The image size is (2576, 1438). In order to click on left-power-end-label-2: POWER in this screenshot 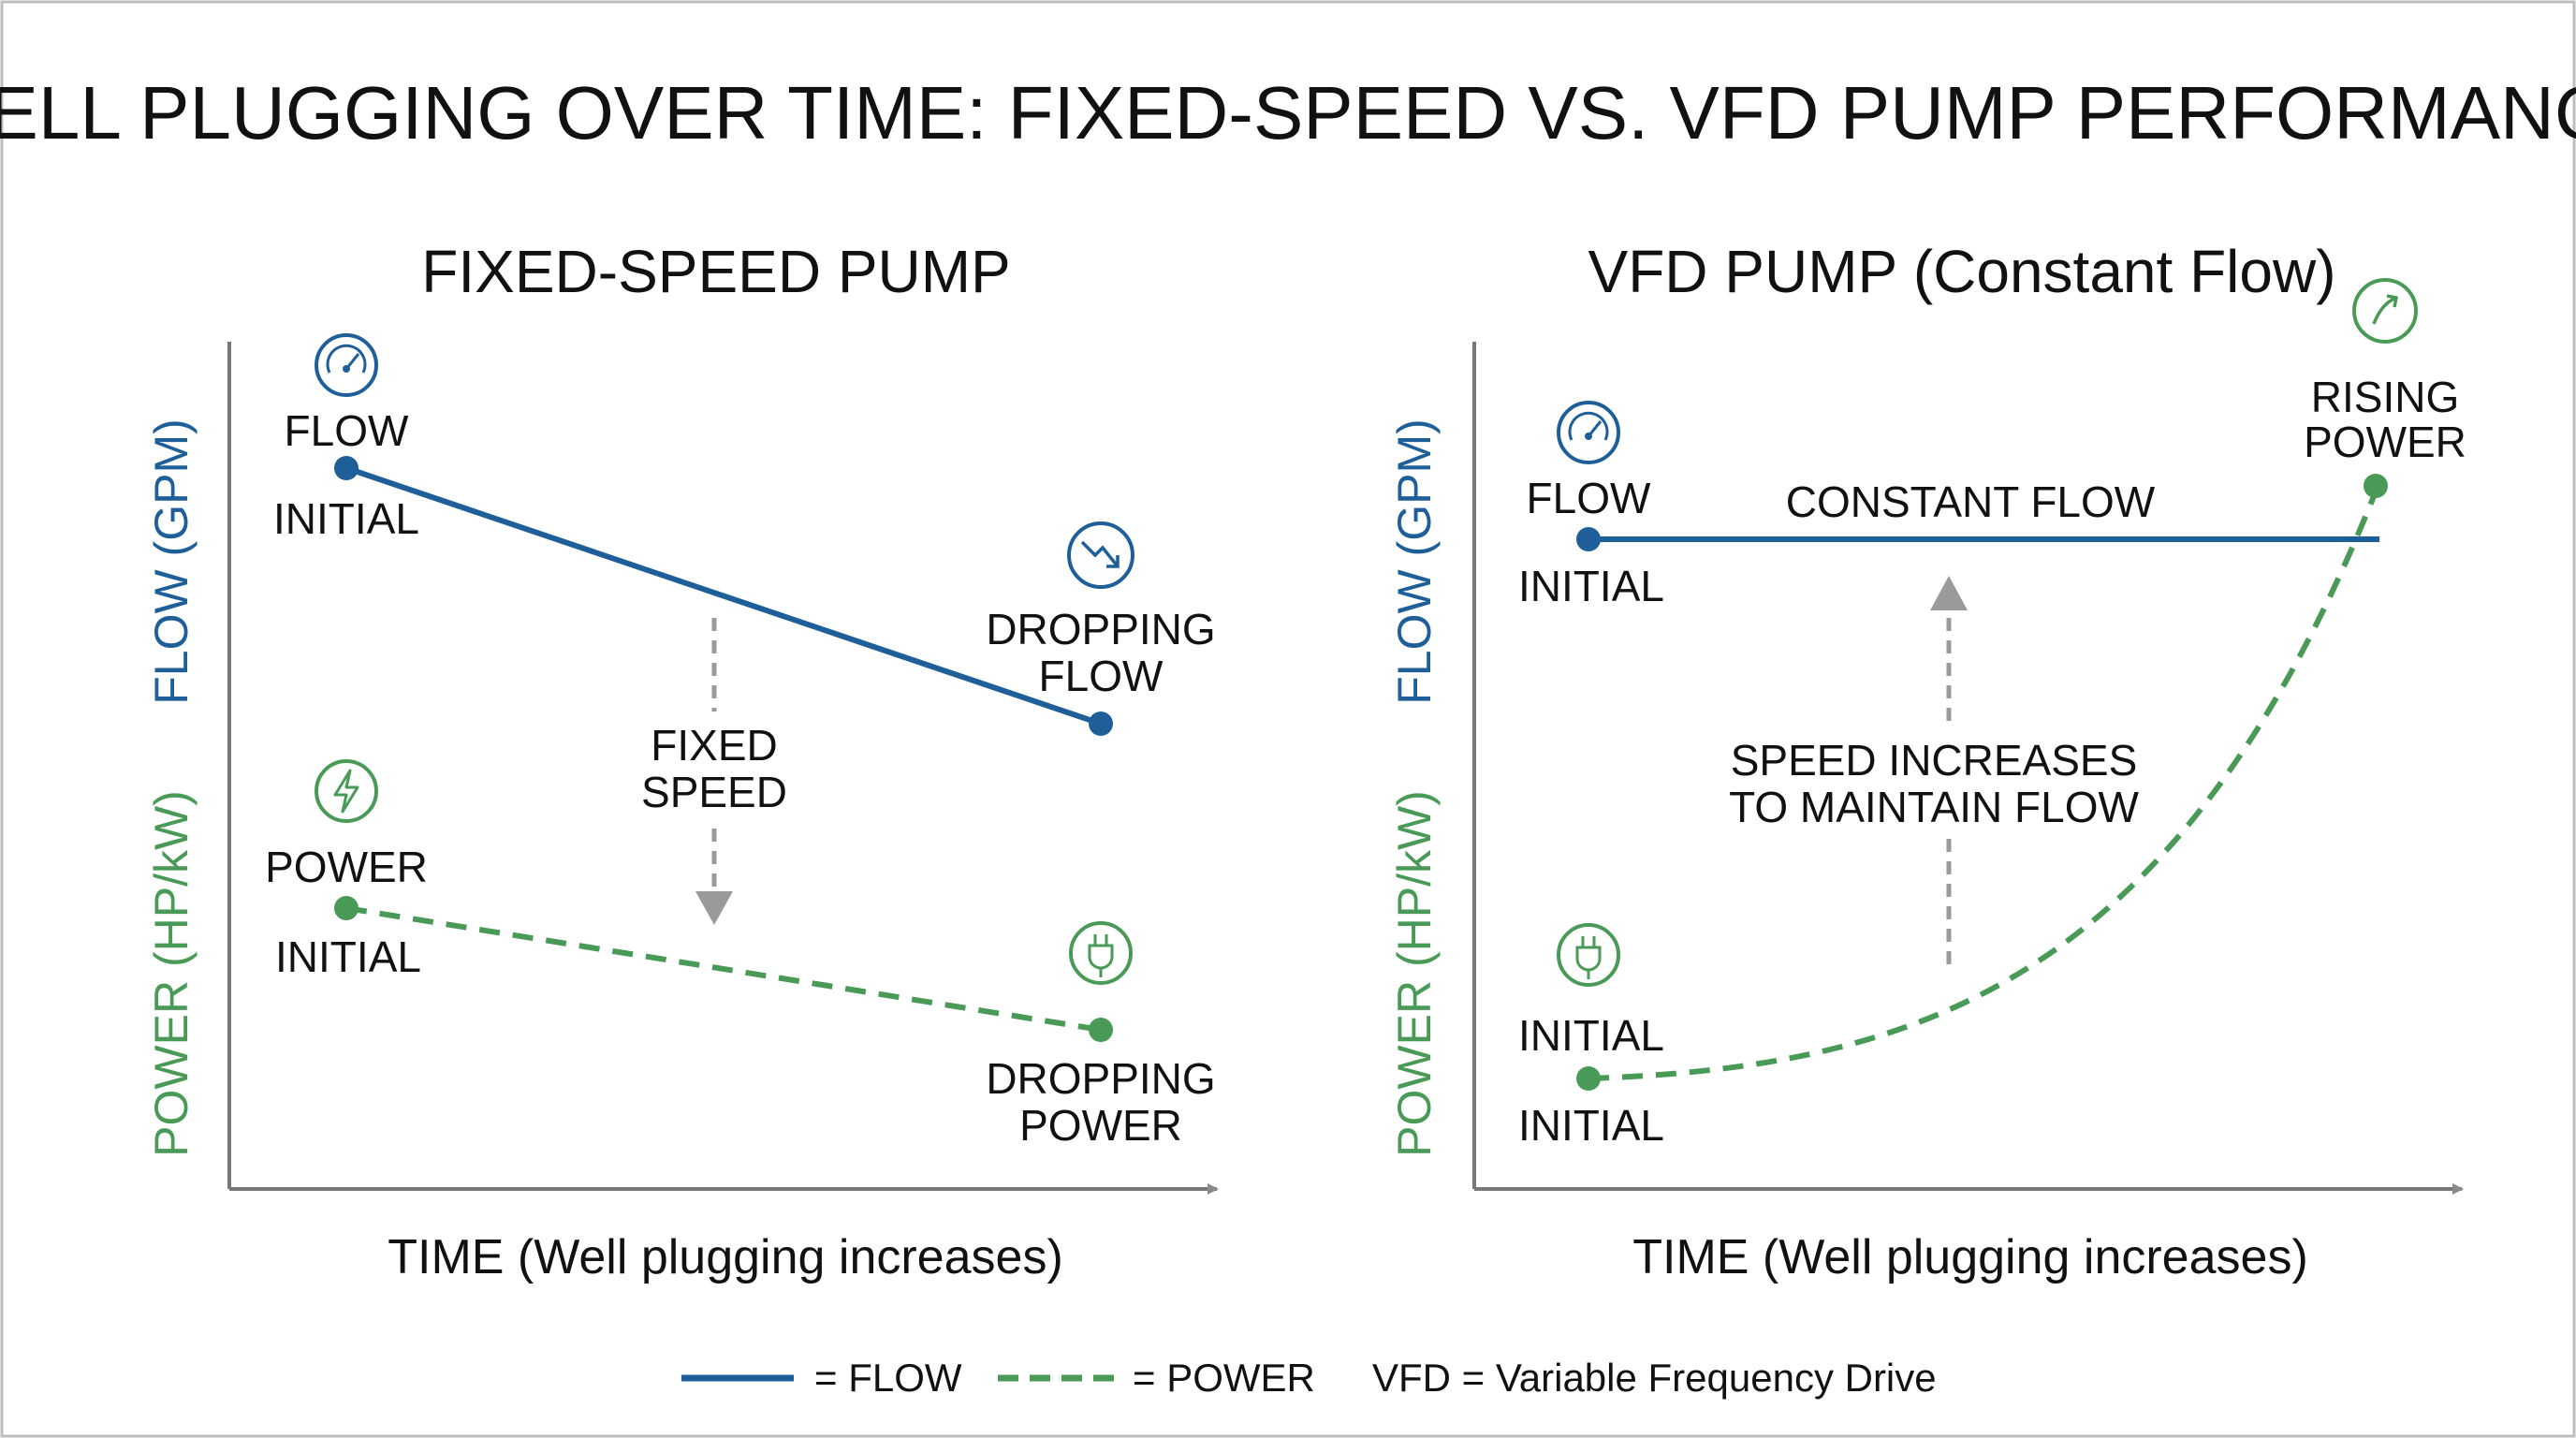, I will do `click(1100, 1125)`.